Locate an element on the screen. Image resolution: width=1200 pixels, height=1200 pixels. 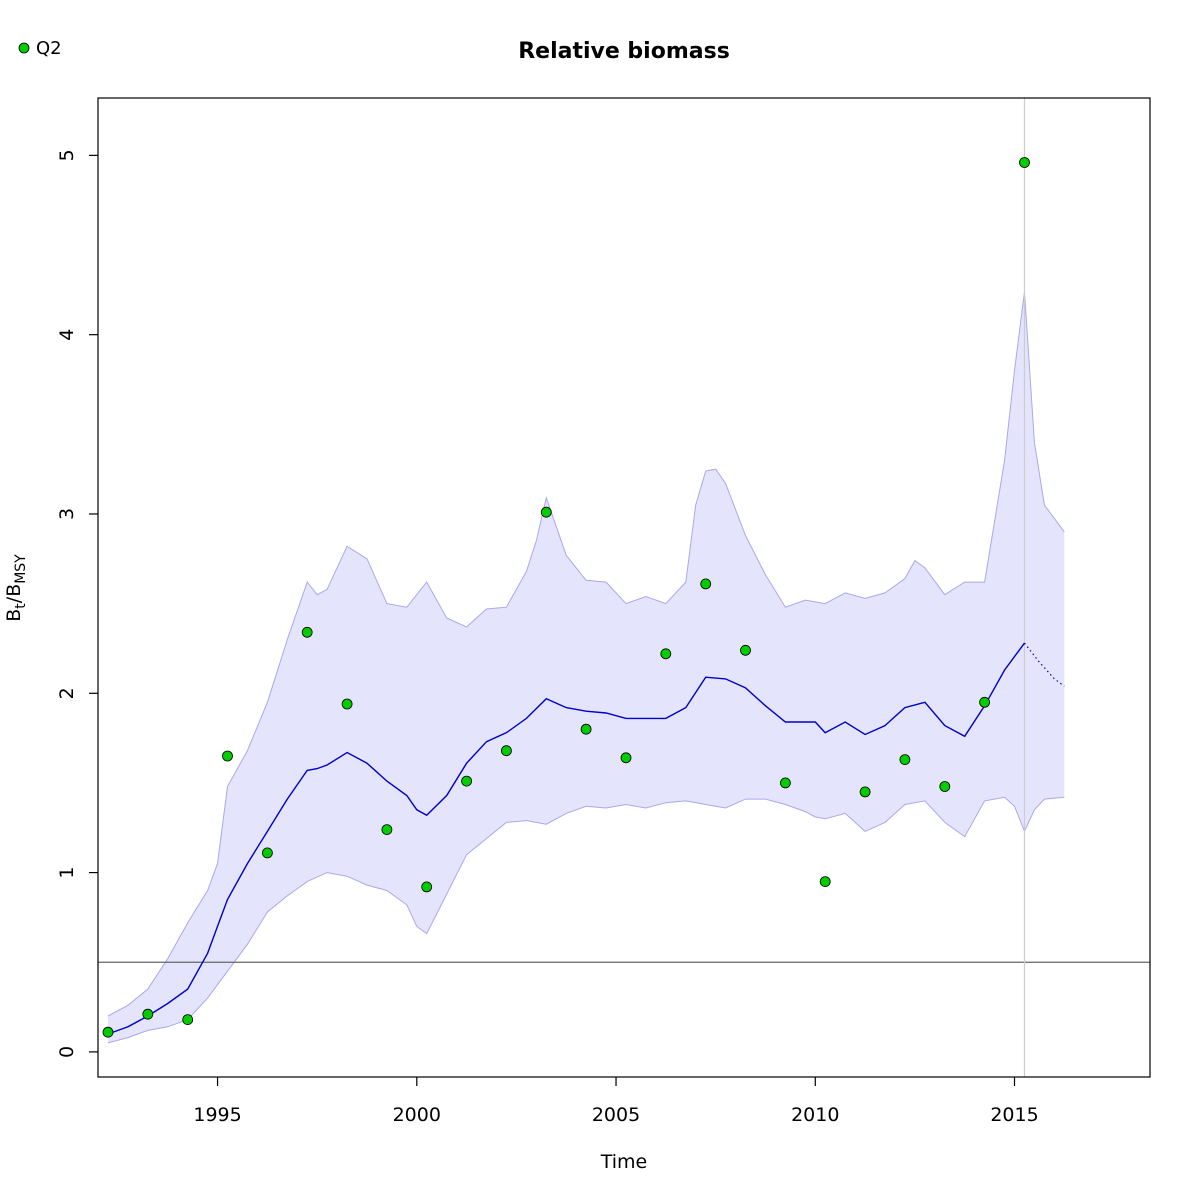
y-tick-label: 1 is located at coordinates (67, 873).